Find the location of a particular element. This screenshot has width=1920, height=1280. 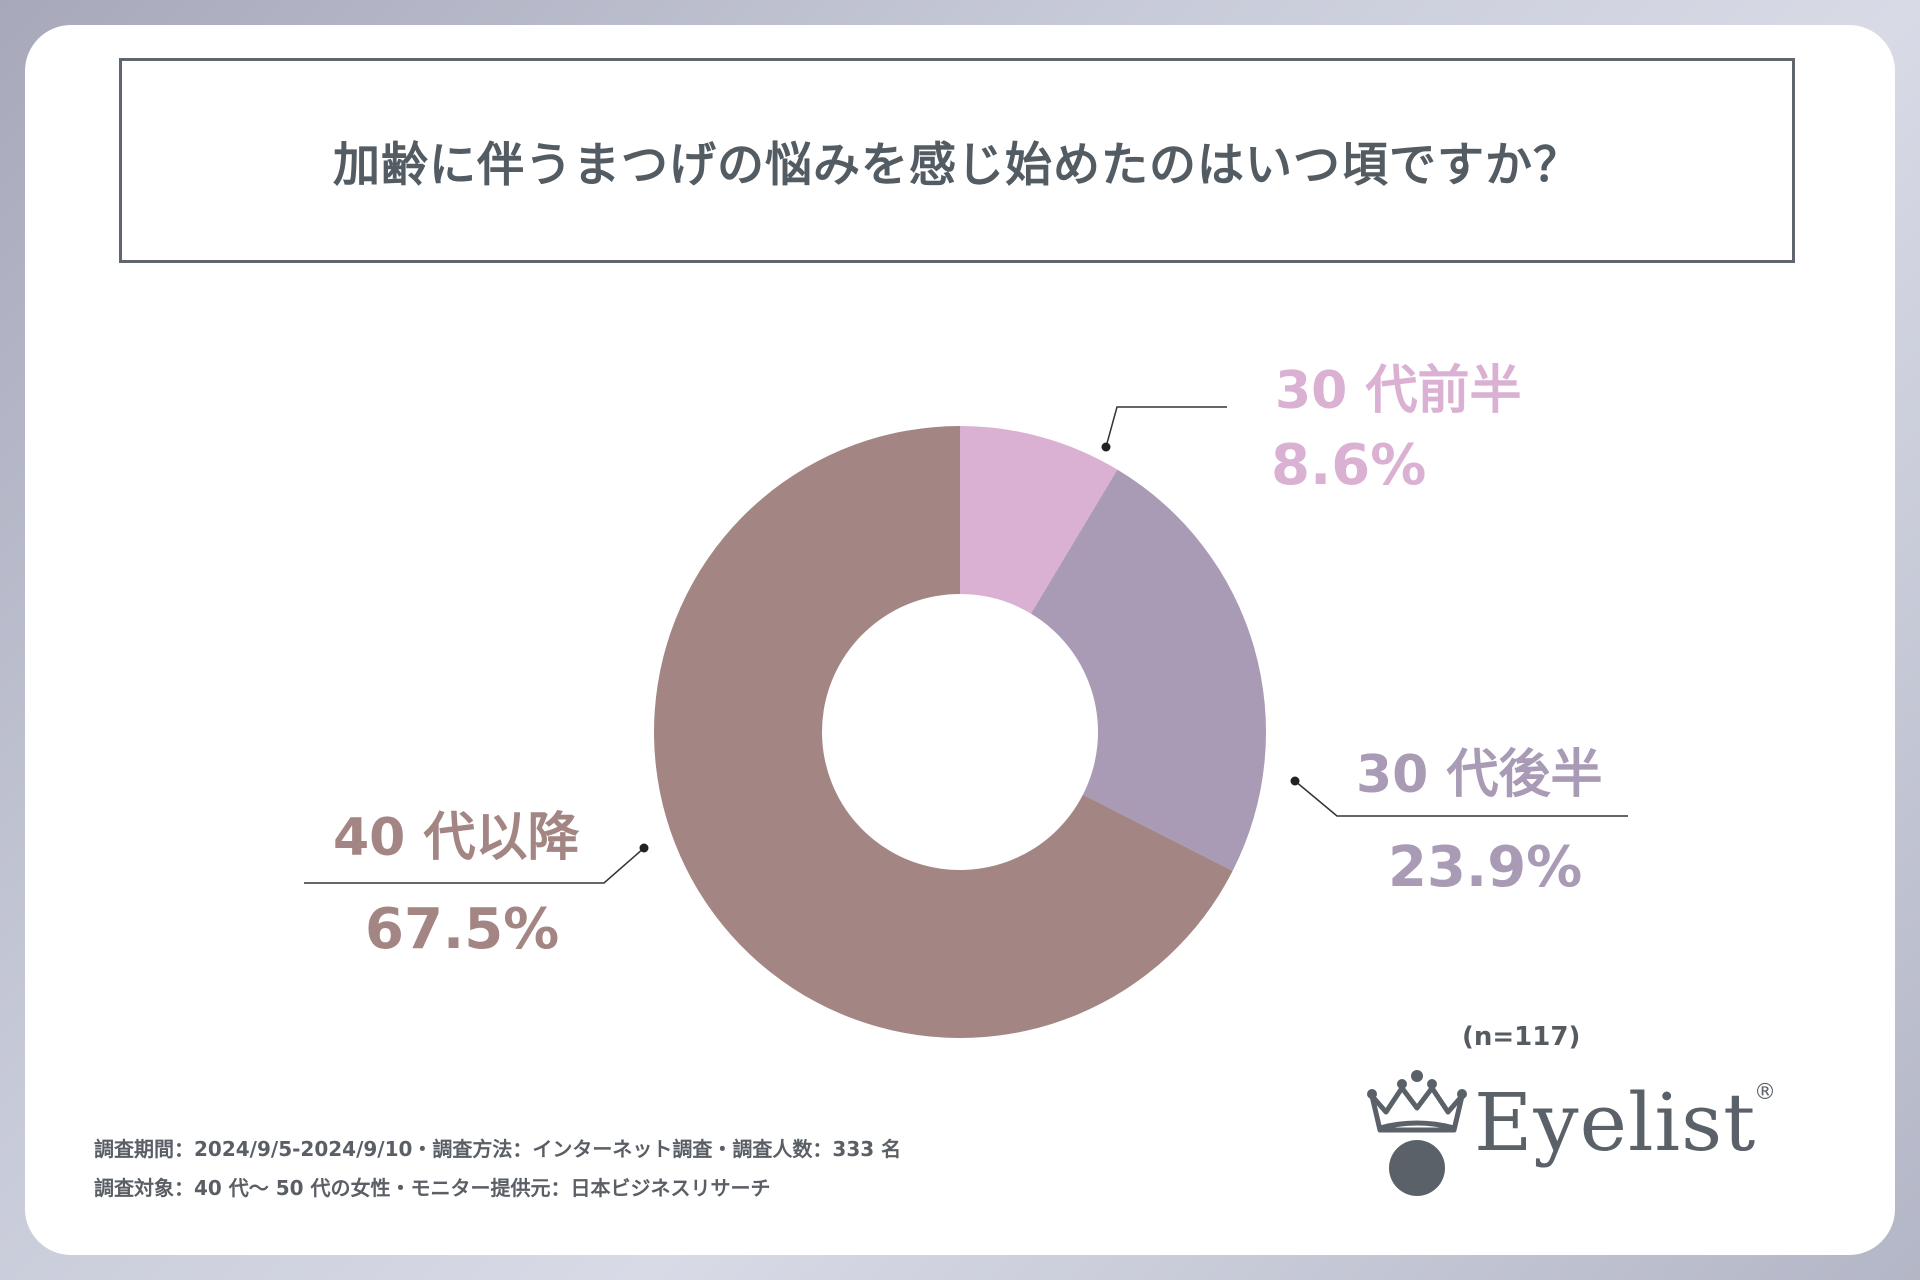

value-over40: 67.5% is located at coordinates (462, 929).